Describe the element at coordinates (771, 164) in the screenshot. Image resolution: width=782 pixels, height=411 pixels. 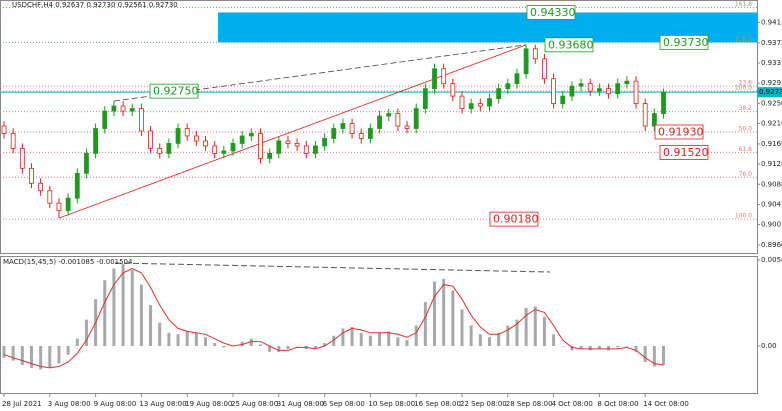
I see `y-tick-label: 0.91285` at that location.